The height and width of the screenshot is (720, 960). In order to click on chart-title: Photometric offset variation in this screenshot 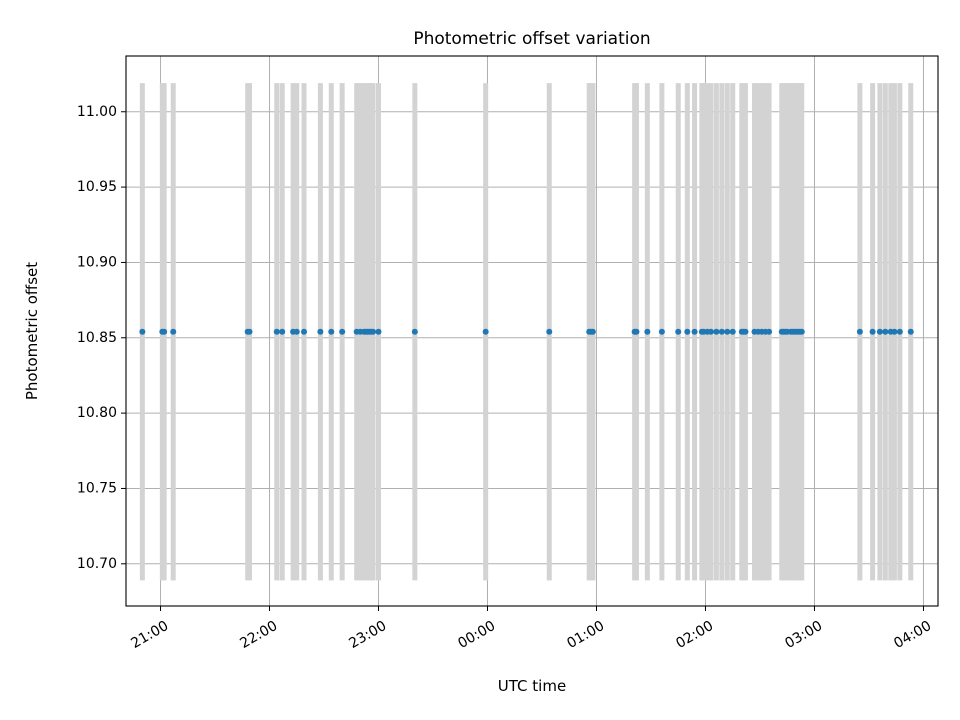, I will do `click(531, 39)`.